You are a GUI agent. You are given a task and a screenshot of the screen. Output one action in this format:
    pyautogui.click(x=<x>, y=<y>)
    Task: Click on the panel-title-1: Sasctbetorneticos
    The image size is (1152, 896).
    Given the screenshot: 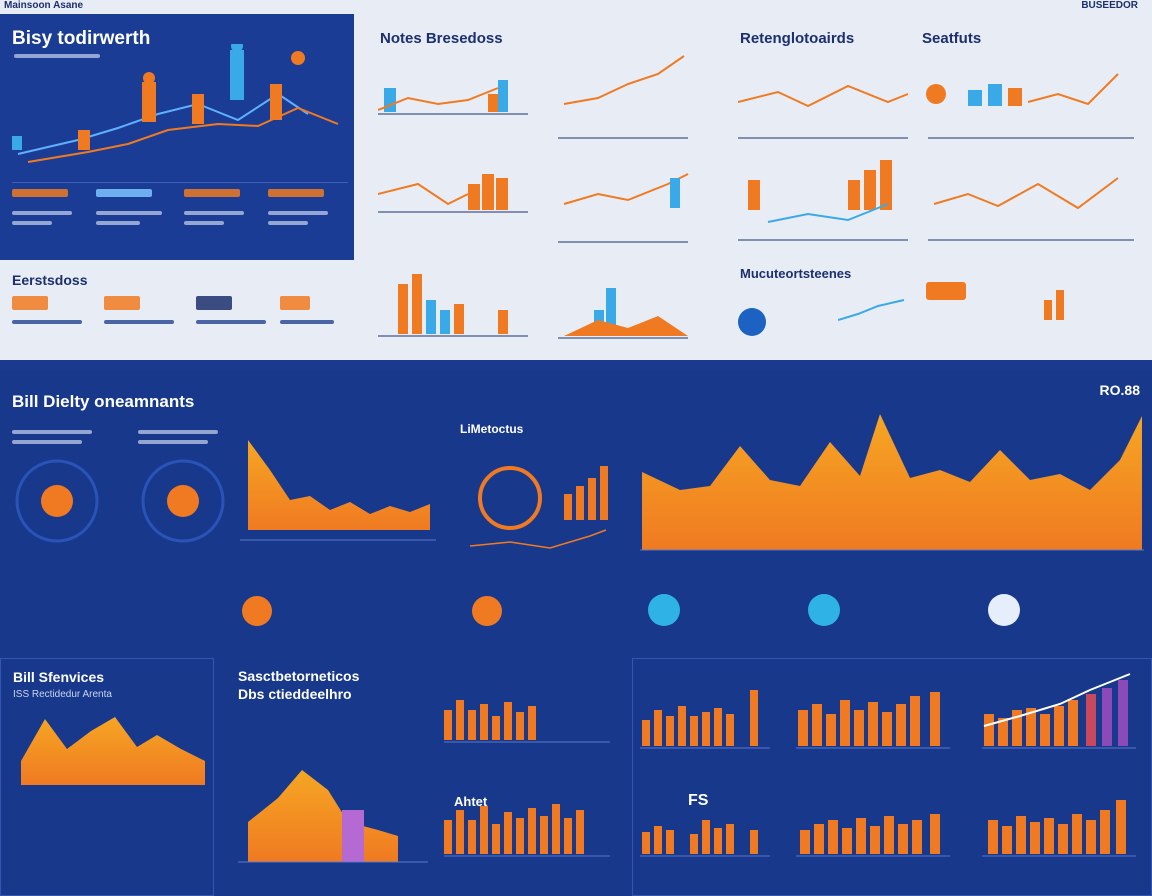 What is the action you would take?
    pyautogui.click(x=299, y=676)
    